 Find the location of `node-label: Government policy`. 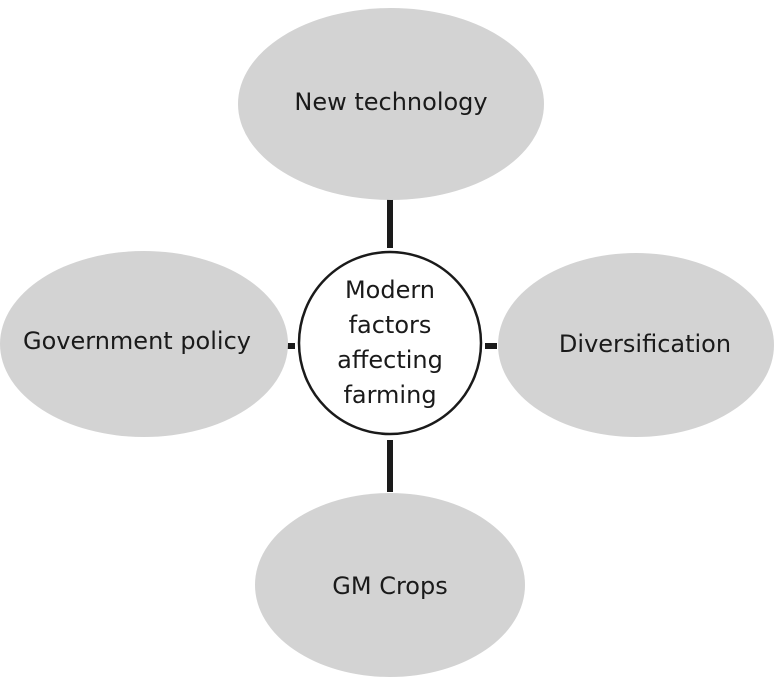

node-label: Government policy is located at coordinates (137, 341).